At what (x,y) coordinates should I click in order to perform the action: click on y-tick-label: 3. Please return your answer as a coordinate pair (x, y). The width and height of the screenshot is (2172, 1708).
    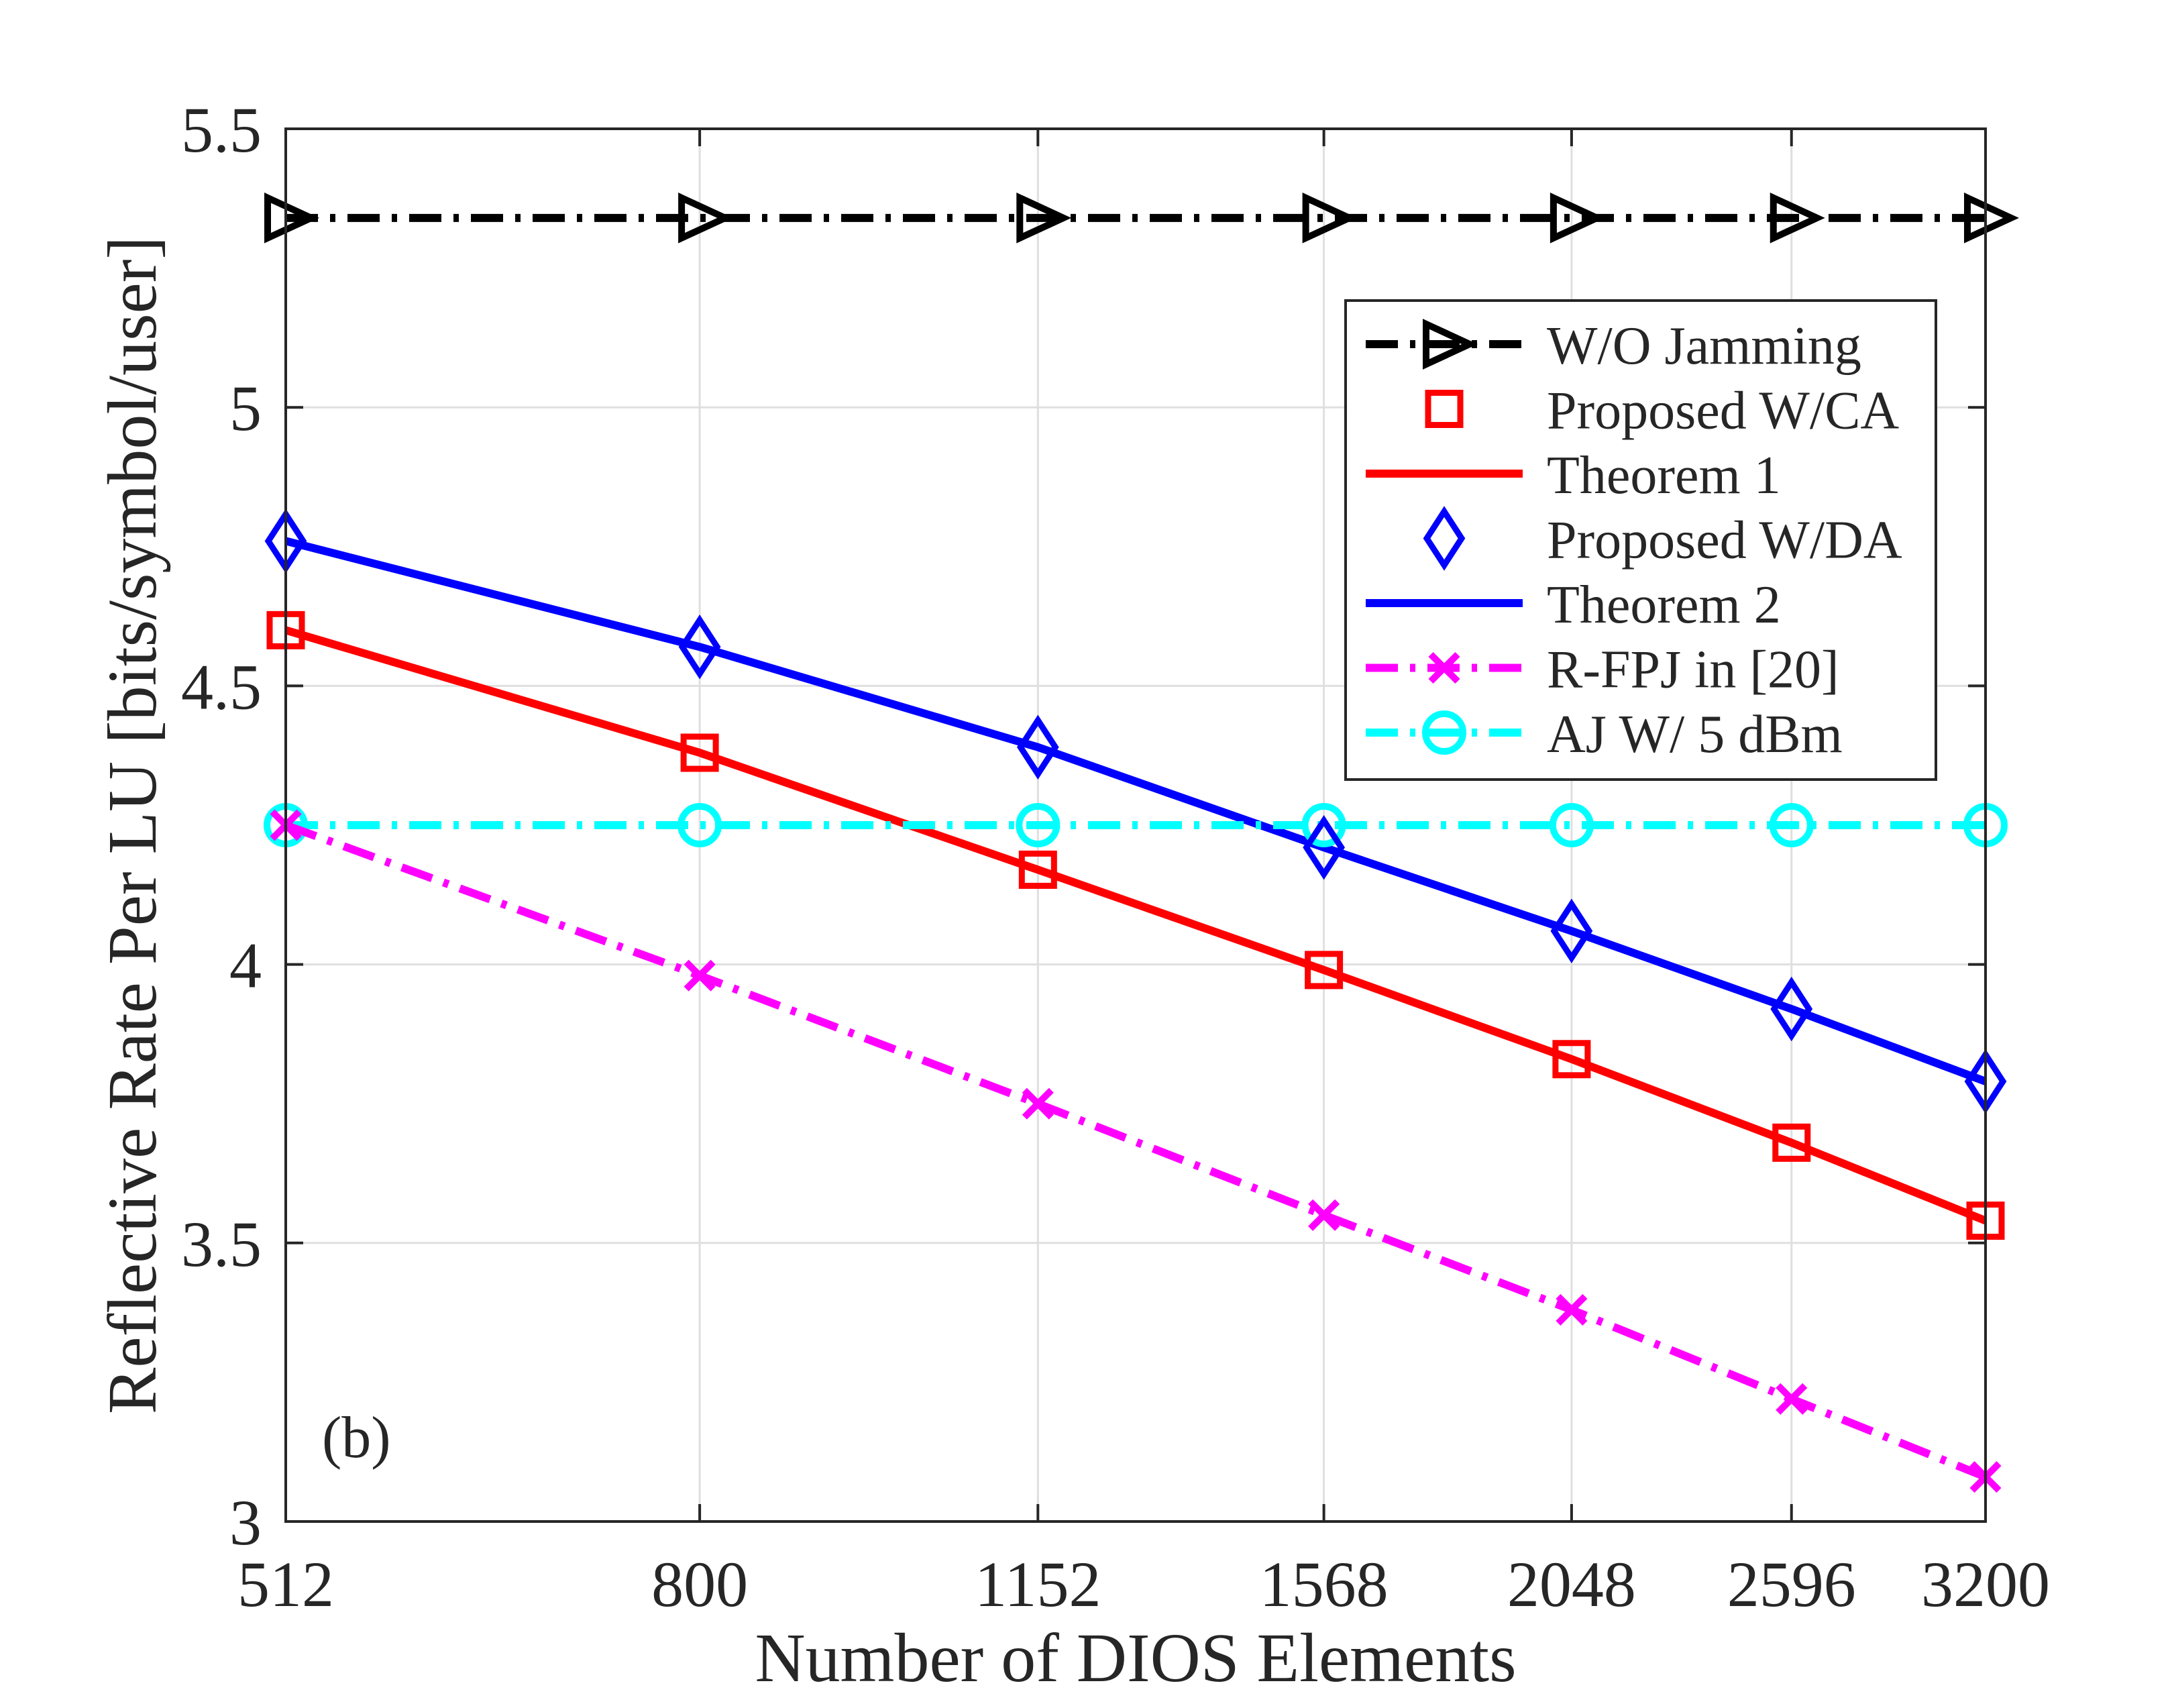
    Looking at the image, I should click on (245, 1522).